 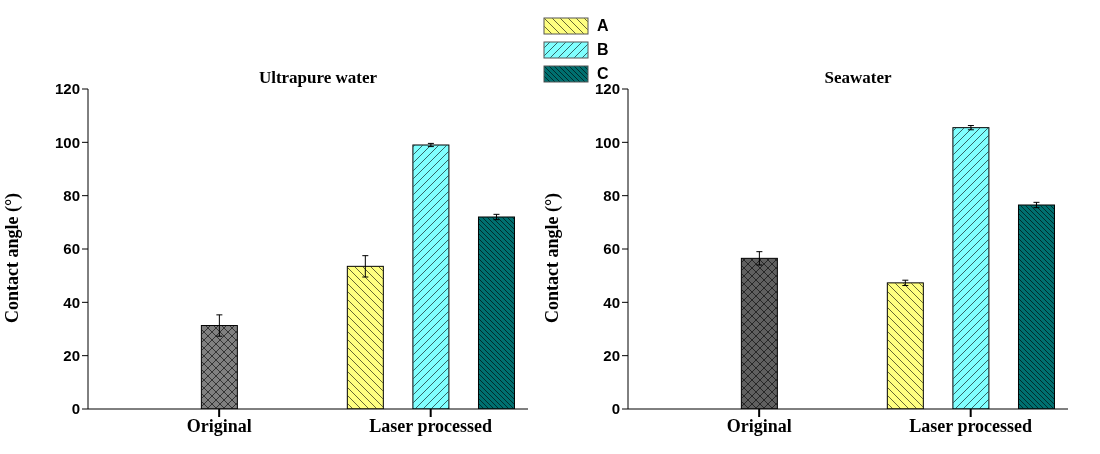 What do you see at coordinates (603, 74) in the screenshot?
I see `legend-label: C` at bounding box center [603, 74].